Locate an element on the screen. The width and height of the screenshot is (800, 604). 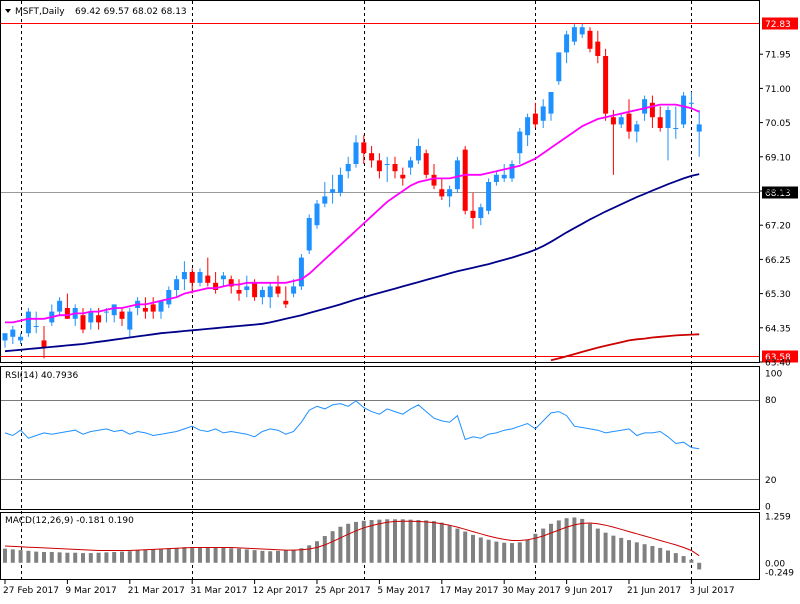
rsi-tick-label: 80 is located at coordinates (771, 401).